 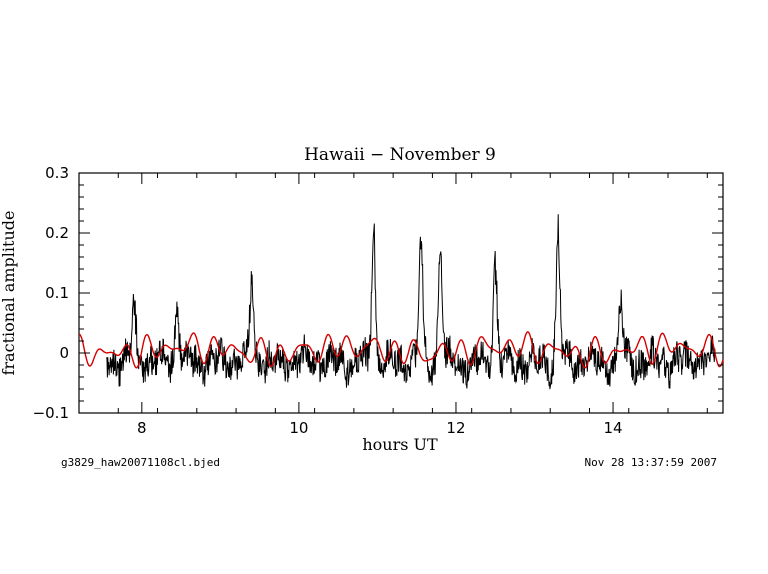 I want to click on footer-filename: g3829_haw20071108cl.bjed, so click(x=140, y=462).